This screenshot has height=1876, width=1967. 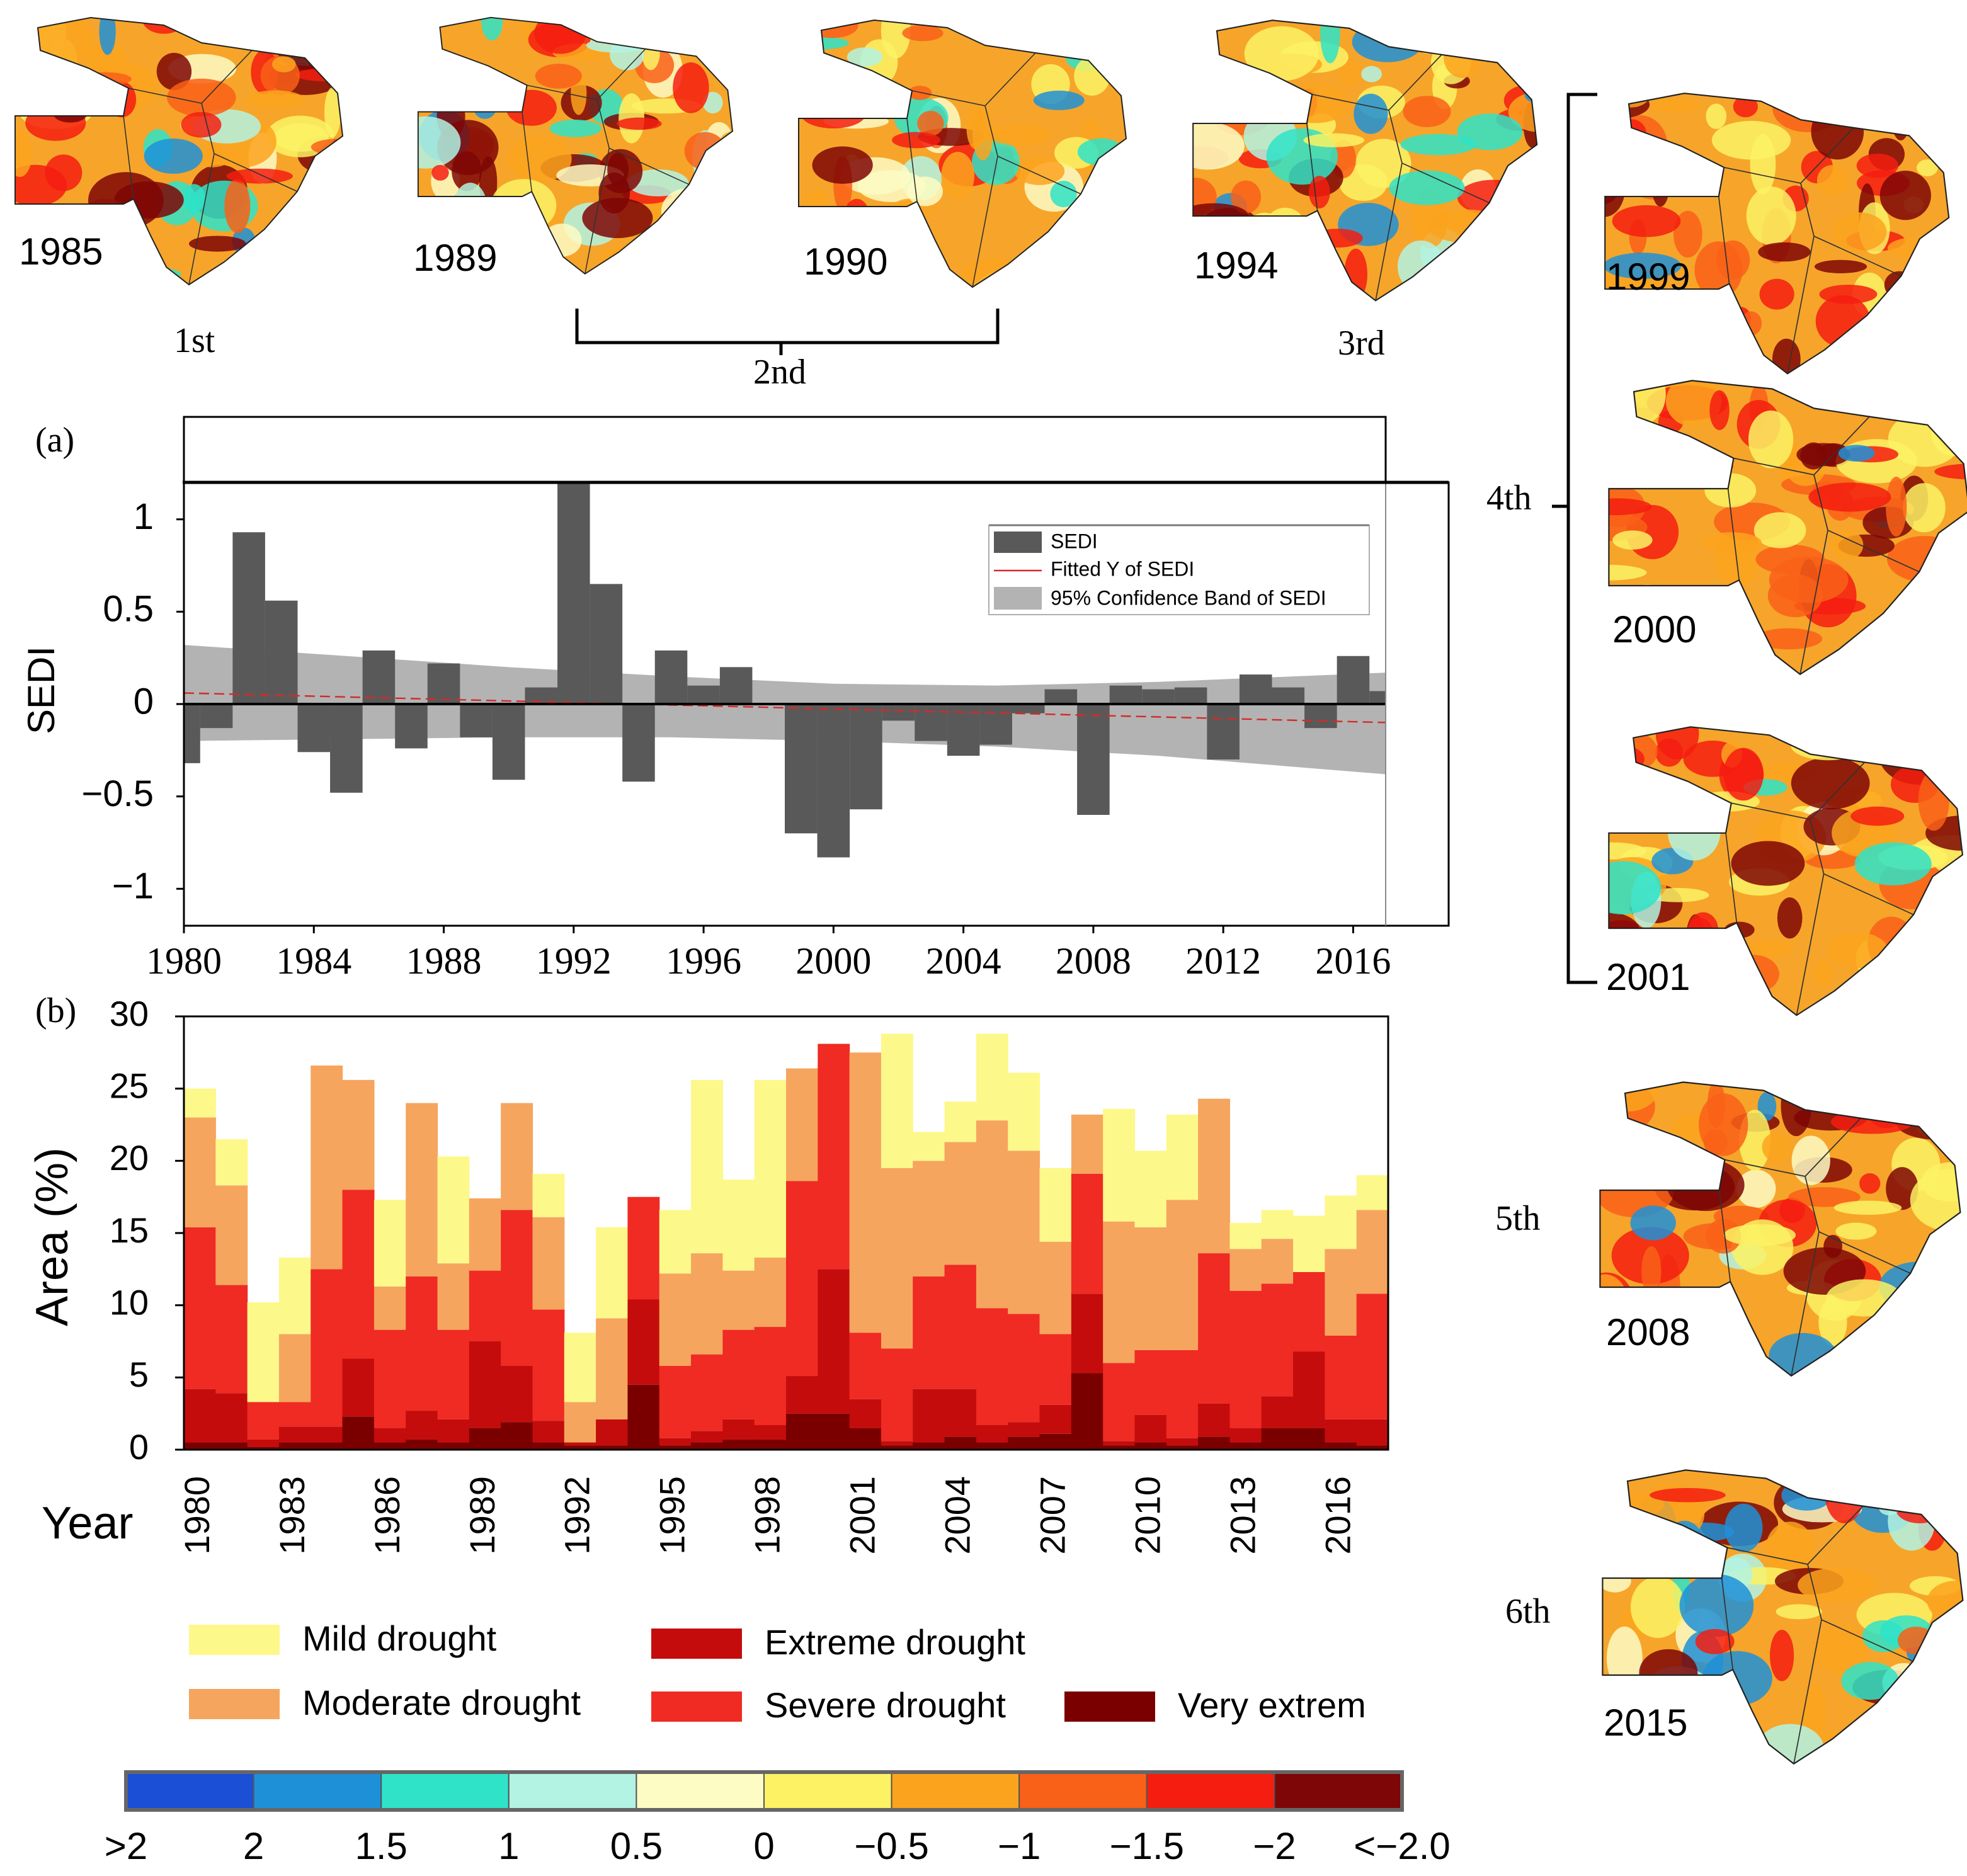 I want to click on colorbar-label: 1, so click(x=509, y=1846).